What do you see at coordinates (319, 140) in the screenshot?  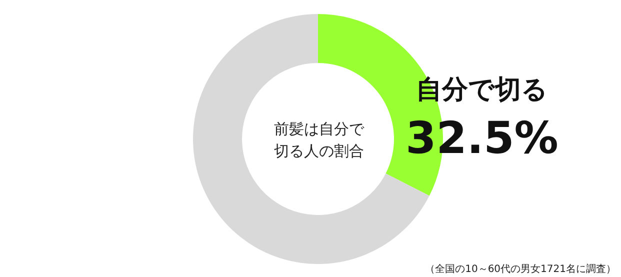 I see `text: 前髪は自分で切る人の割合` at bounding box center [319, 140].